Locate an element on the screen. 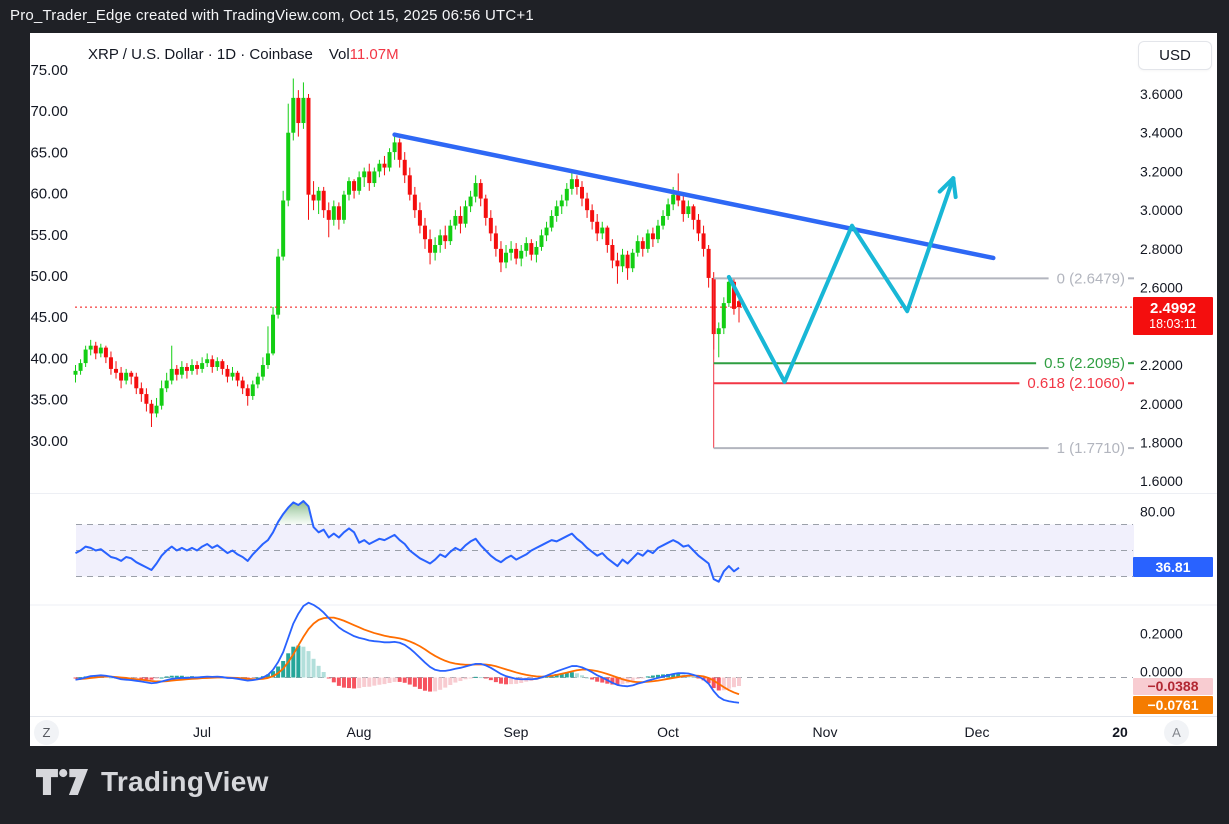 The image size is (1229, 824). currency-toggle-button: USD is located at coordinates (1175, 55).